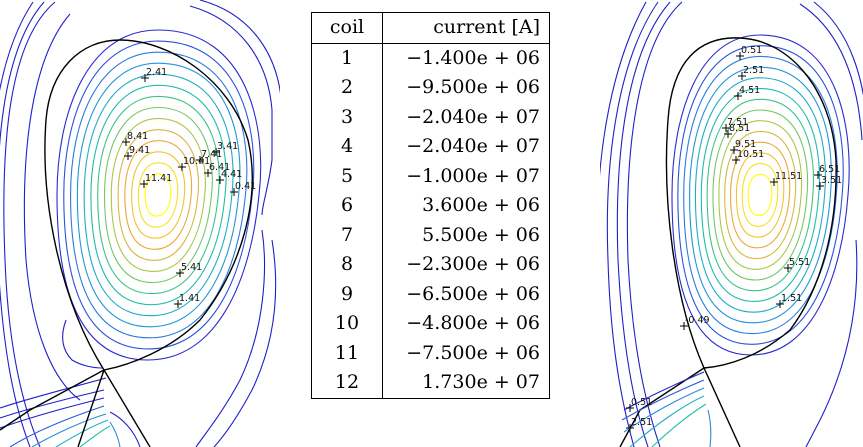 This screenshot has height=447, width=863. What do you see at coordinates (466, 28) in the screenshot?
I see `current-column-header: current [A]` at bounding box center [466, 28].